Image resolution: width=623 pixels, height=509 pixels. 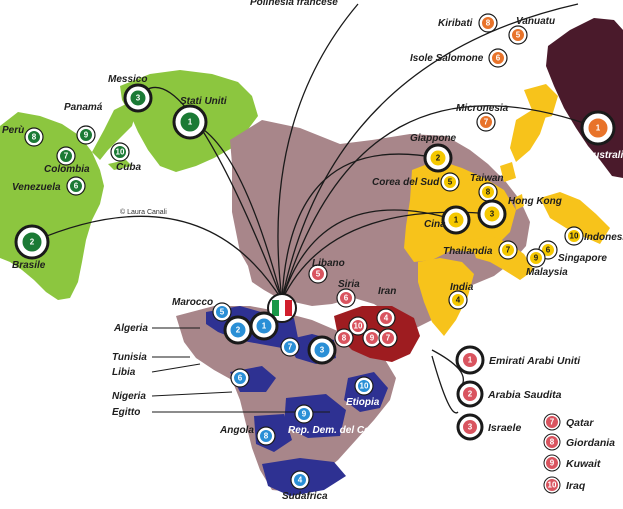 What do you see at coordinates (603, 237) in the screenshot?
I see `label-indonesia: Indonesia` at bounding box center [603, 237].